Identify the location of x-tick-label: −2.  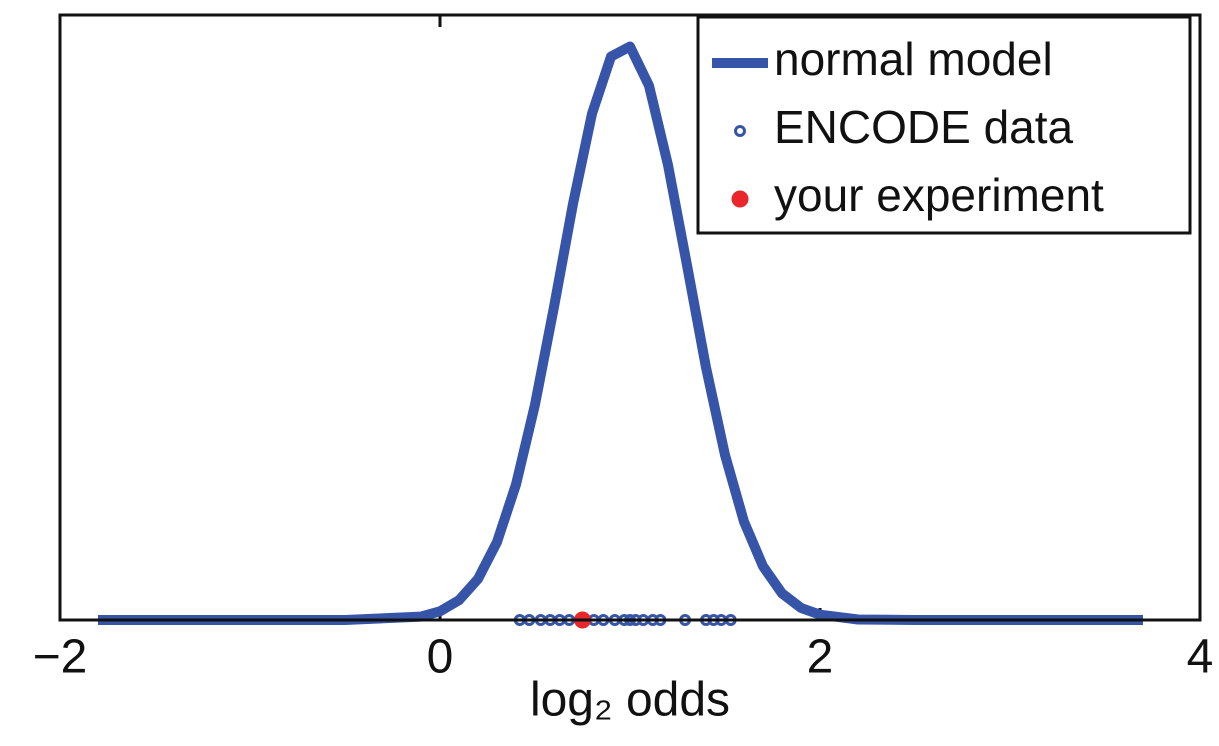
(60, 657).